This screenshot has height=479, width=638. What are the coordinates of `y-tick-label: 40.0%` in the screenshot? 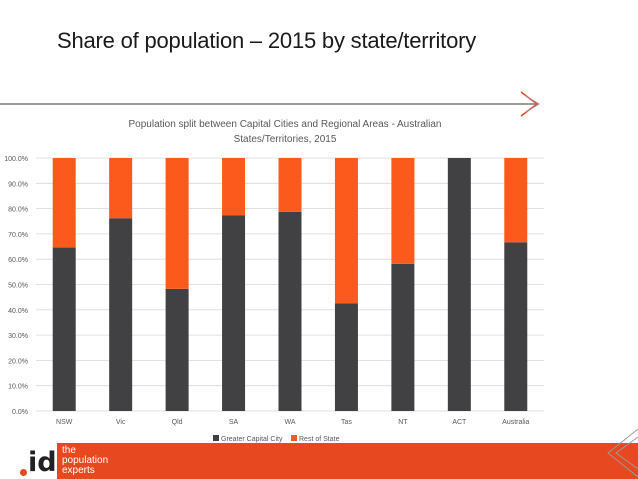 It's located at (18, 311).